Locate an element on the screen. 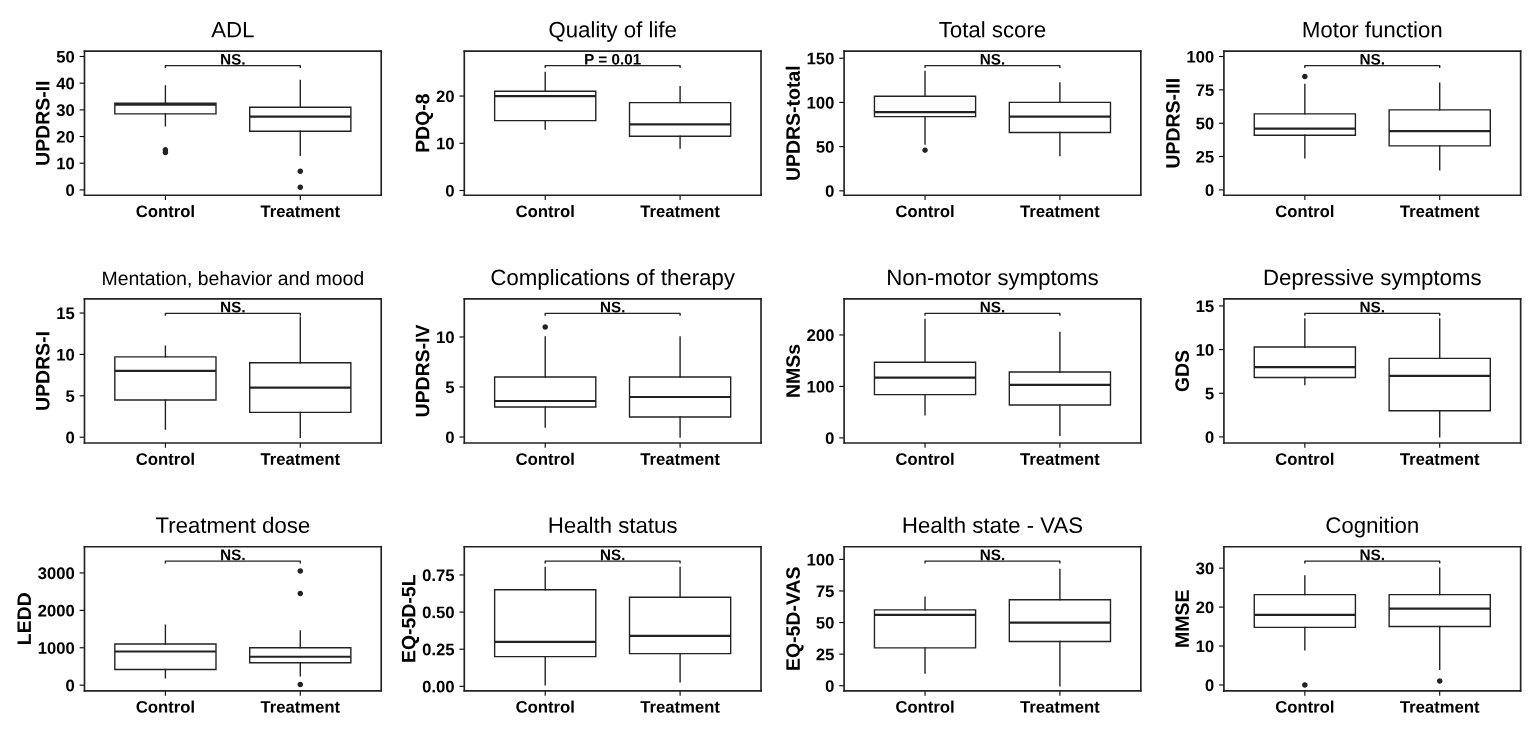 Image resolution: width=1536 pixels, height=731 pixels. chart-title: Total score is located at coordinates (992, 29).